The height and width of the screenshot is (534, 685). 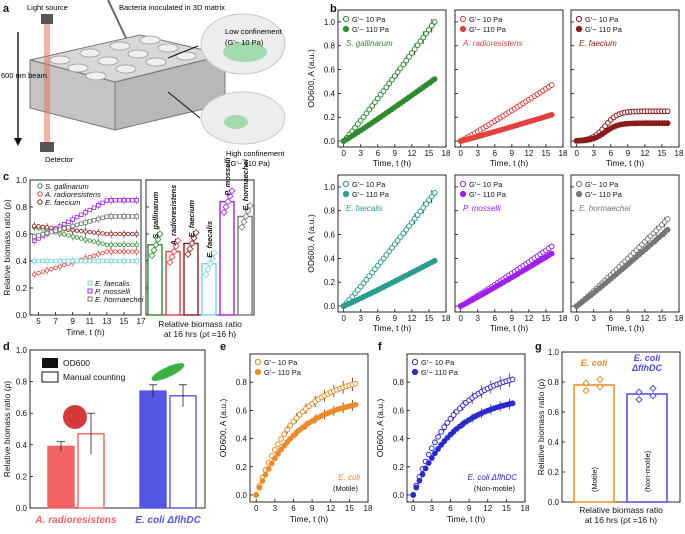 I want to click on legend-label-110pa: G′~ 110 Pa, so click(x=371, y=29).